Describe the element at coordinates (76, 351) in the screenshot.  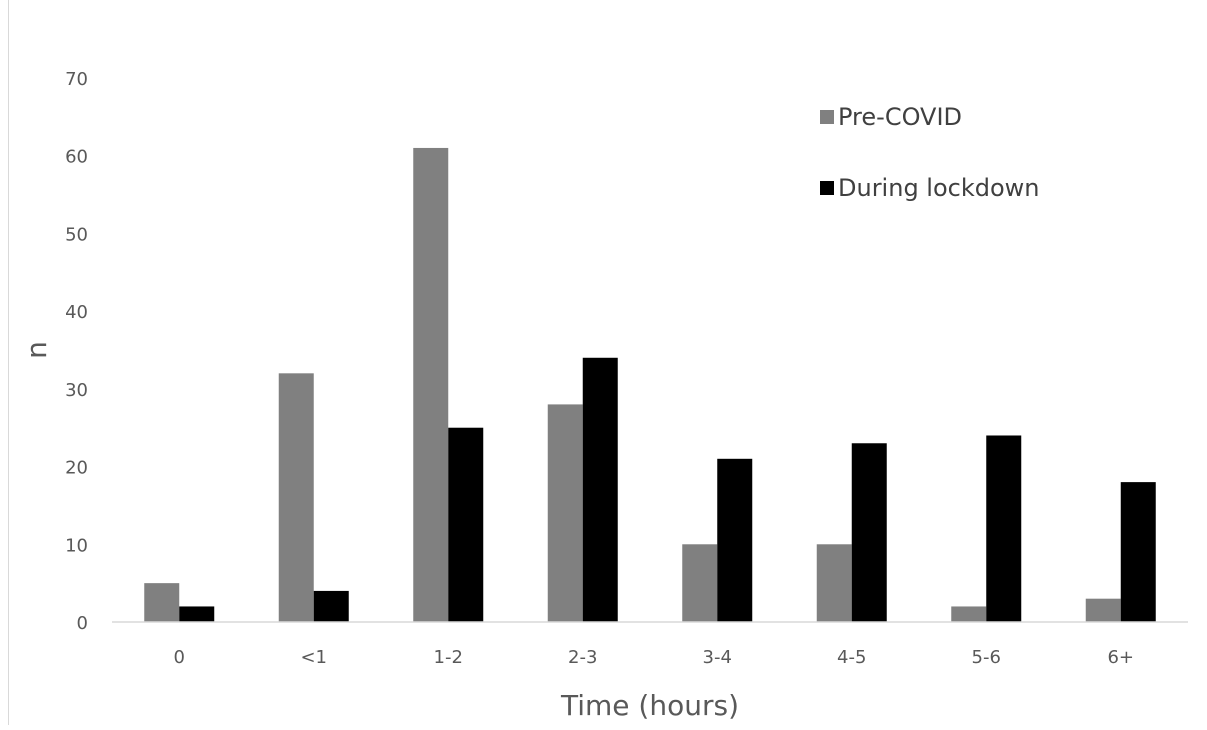
I see `y-axis-ticks: 0 10 20 30 40 50 60 70` at that location.